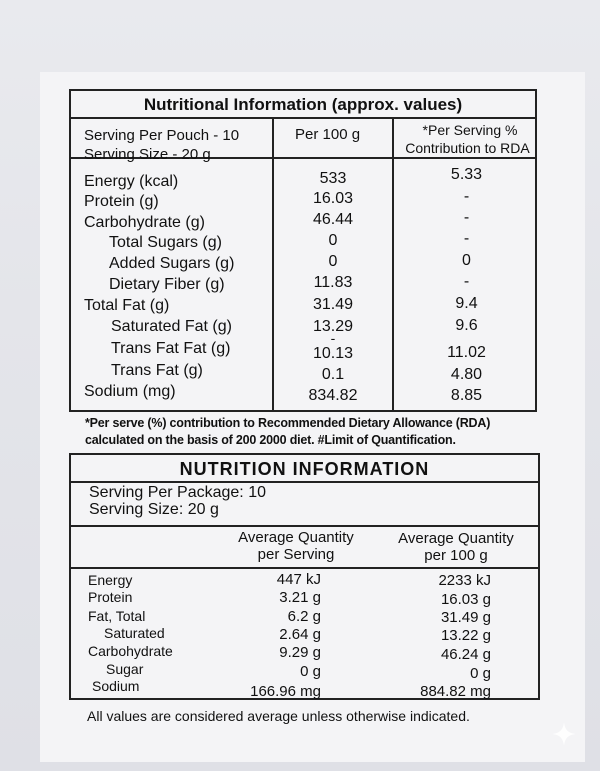 This screenshot has width=600, height=771. I want to click on table2-per100-value: 31.49 g, so click(465, 617).